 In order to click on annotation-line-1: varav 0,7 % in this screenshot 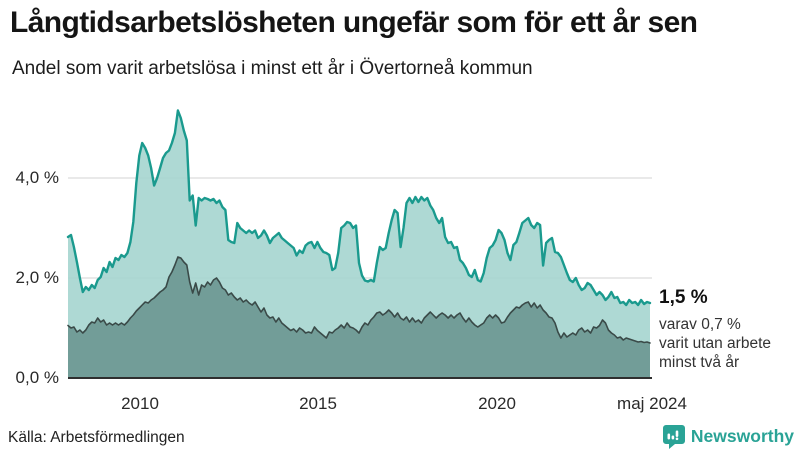, I will do `click(700, 324)`.